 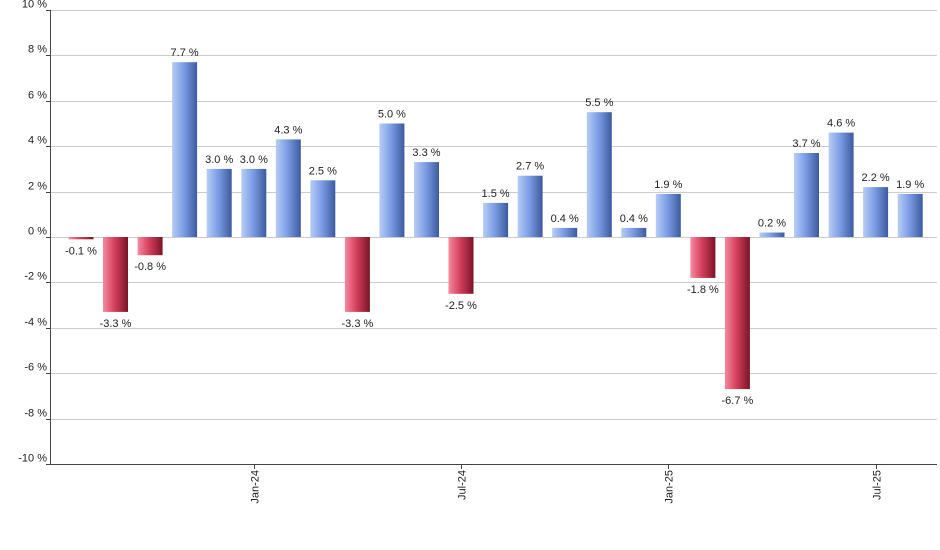 I want to click on bar-value-label: 0.2 %, so click(x=772, y=224).